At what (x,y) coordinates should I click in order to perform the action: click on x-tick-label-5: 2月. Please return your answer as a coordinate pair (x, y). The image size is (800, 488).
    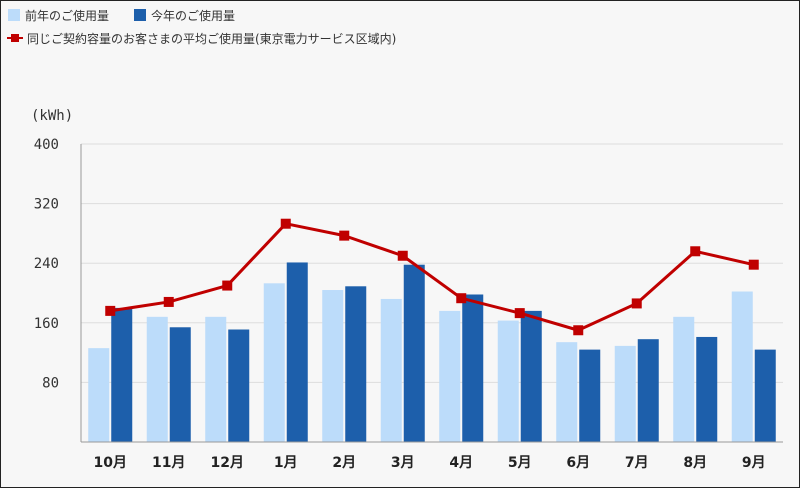
    Looking at the image, I should click on (344, 463).